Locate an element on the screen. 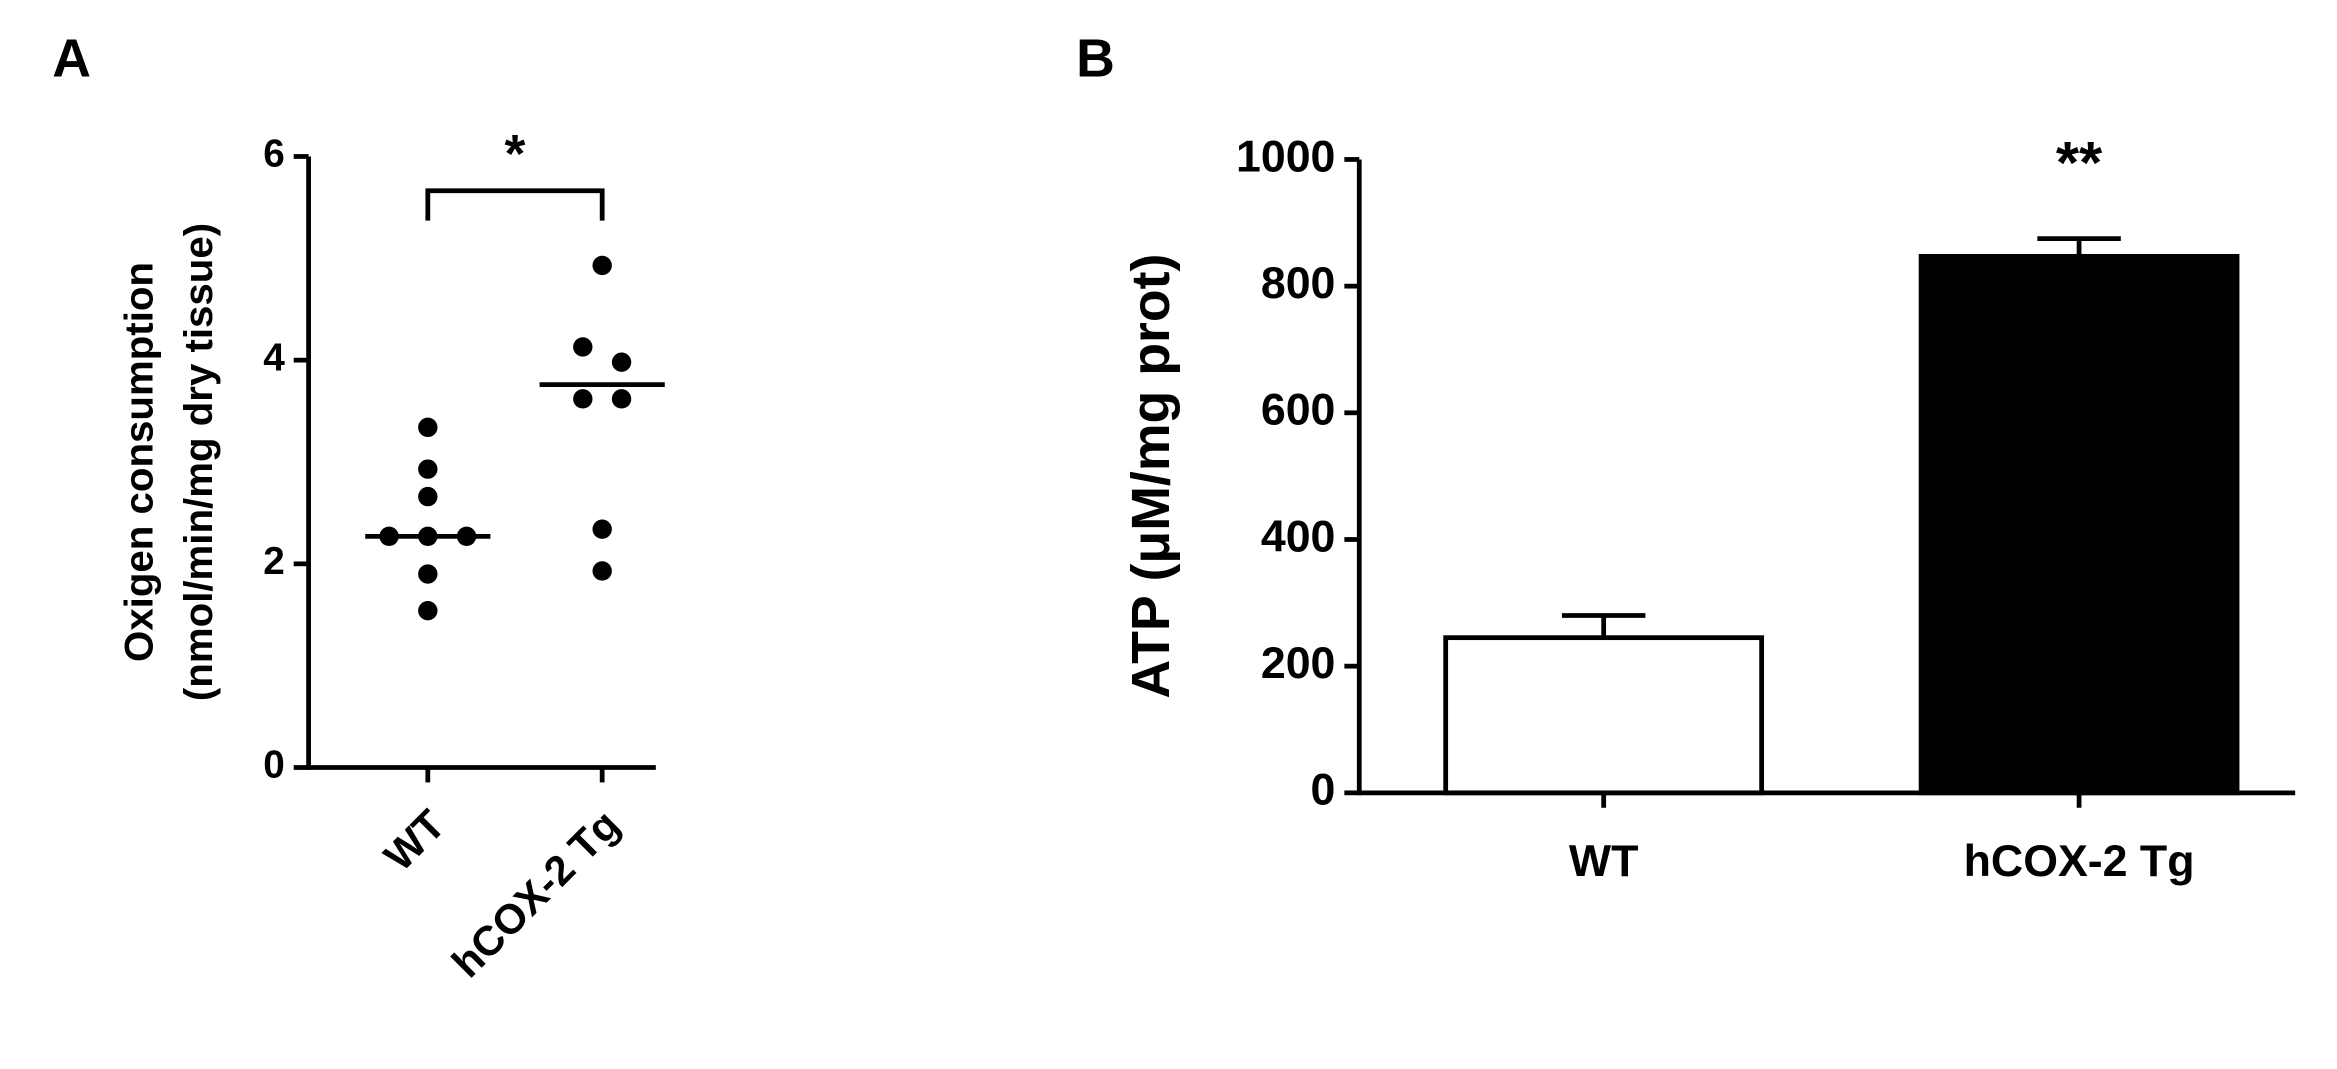  y-tick-label: 200 is located at coordinates (1298, 663).